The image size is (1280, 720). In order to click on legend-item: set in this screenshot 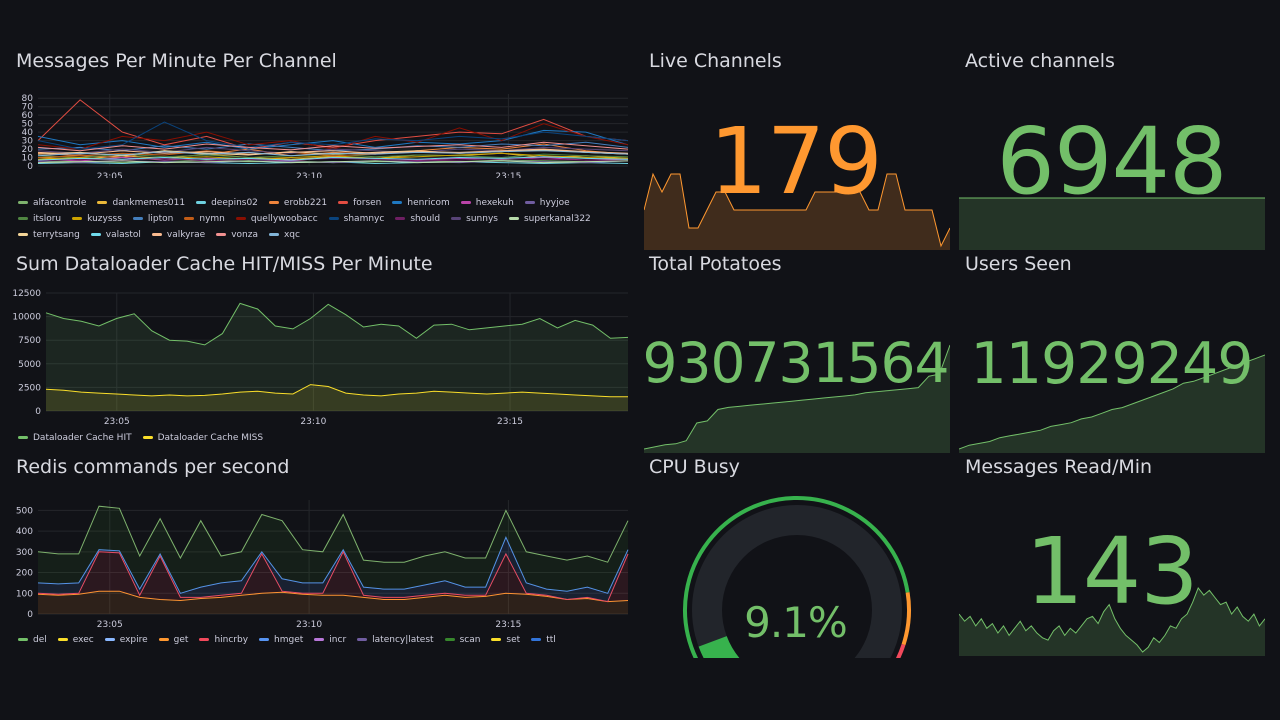, I will do `click(505, 640)`.